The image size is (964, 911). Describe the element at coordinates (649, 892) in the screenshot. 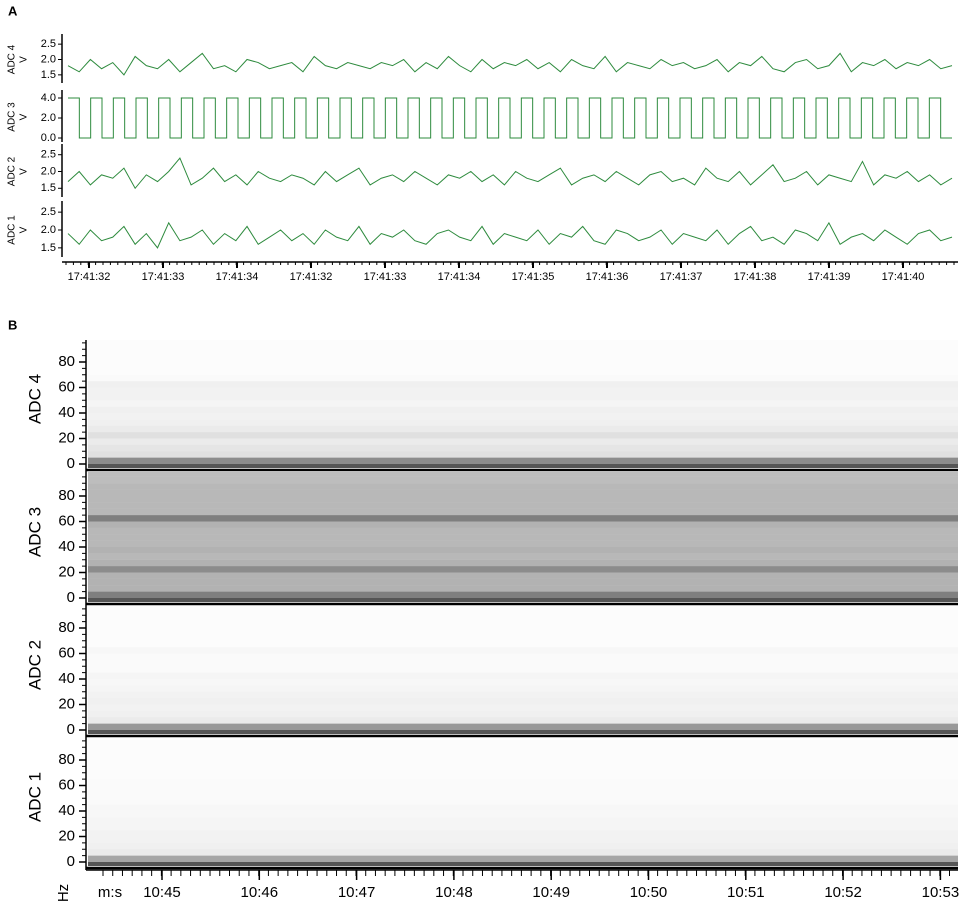

I see `x-tick-label: 10:50` at that location.